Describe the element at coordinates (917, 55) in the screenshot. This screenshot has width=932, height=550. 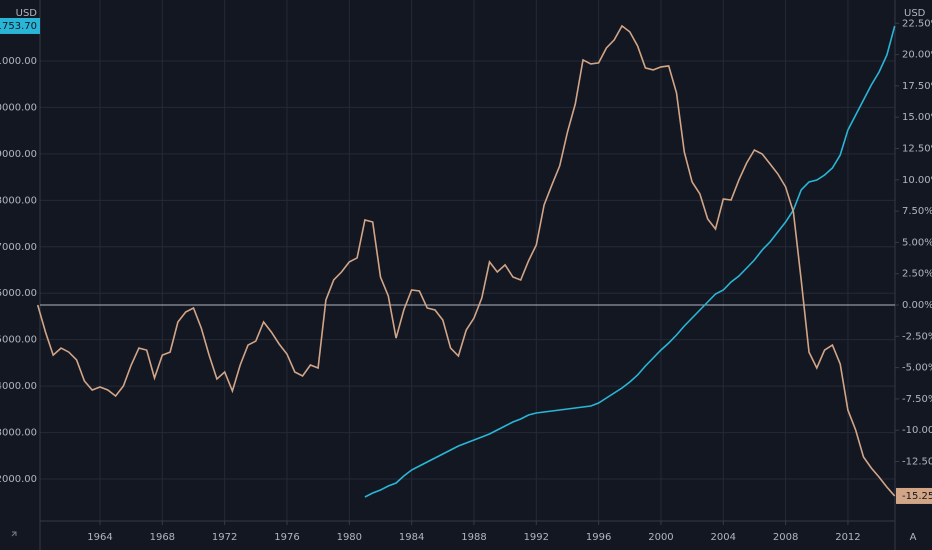
I see `y2-tick-label: 20.00%` at that location.